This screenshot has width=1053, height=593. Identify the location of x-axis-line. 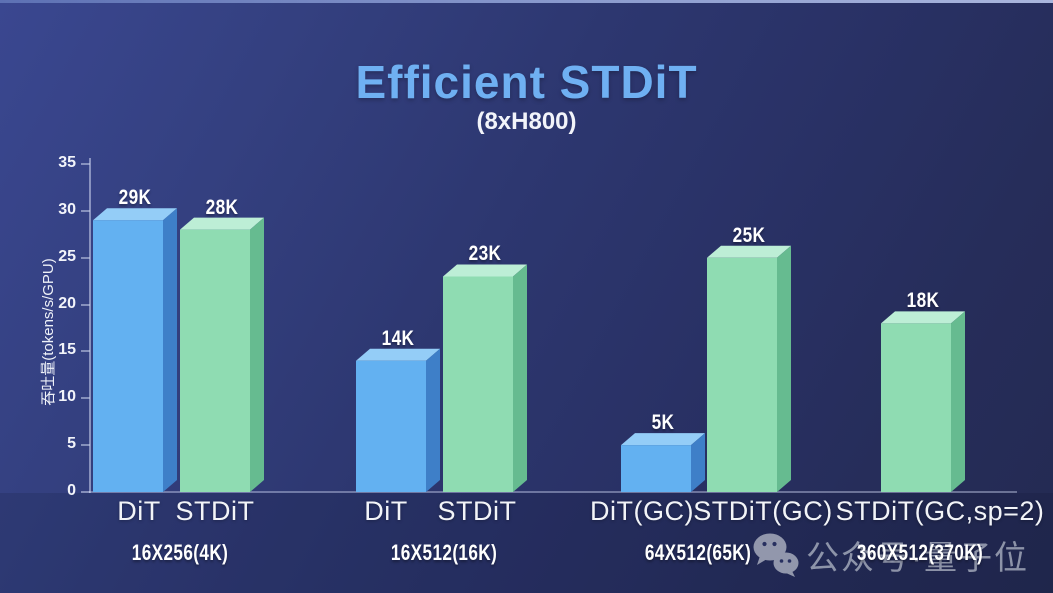
(553, 492).